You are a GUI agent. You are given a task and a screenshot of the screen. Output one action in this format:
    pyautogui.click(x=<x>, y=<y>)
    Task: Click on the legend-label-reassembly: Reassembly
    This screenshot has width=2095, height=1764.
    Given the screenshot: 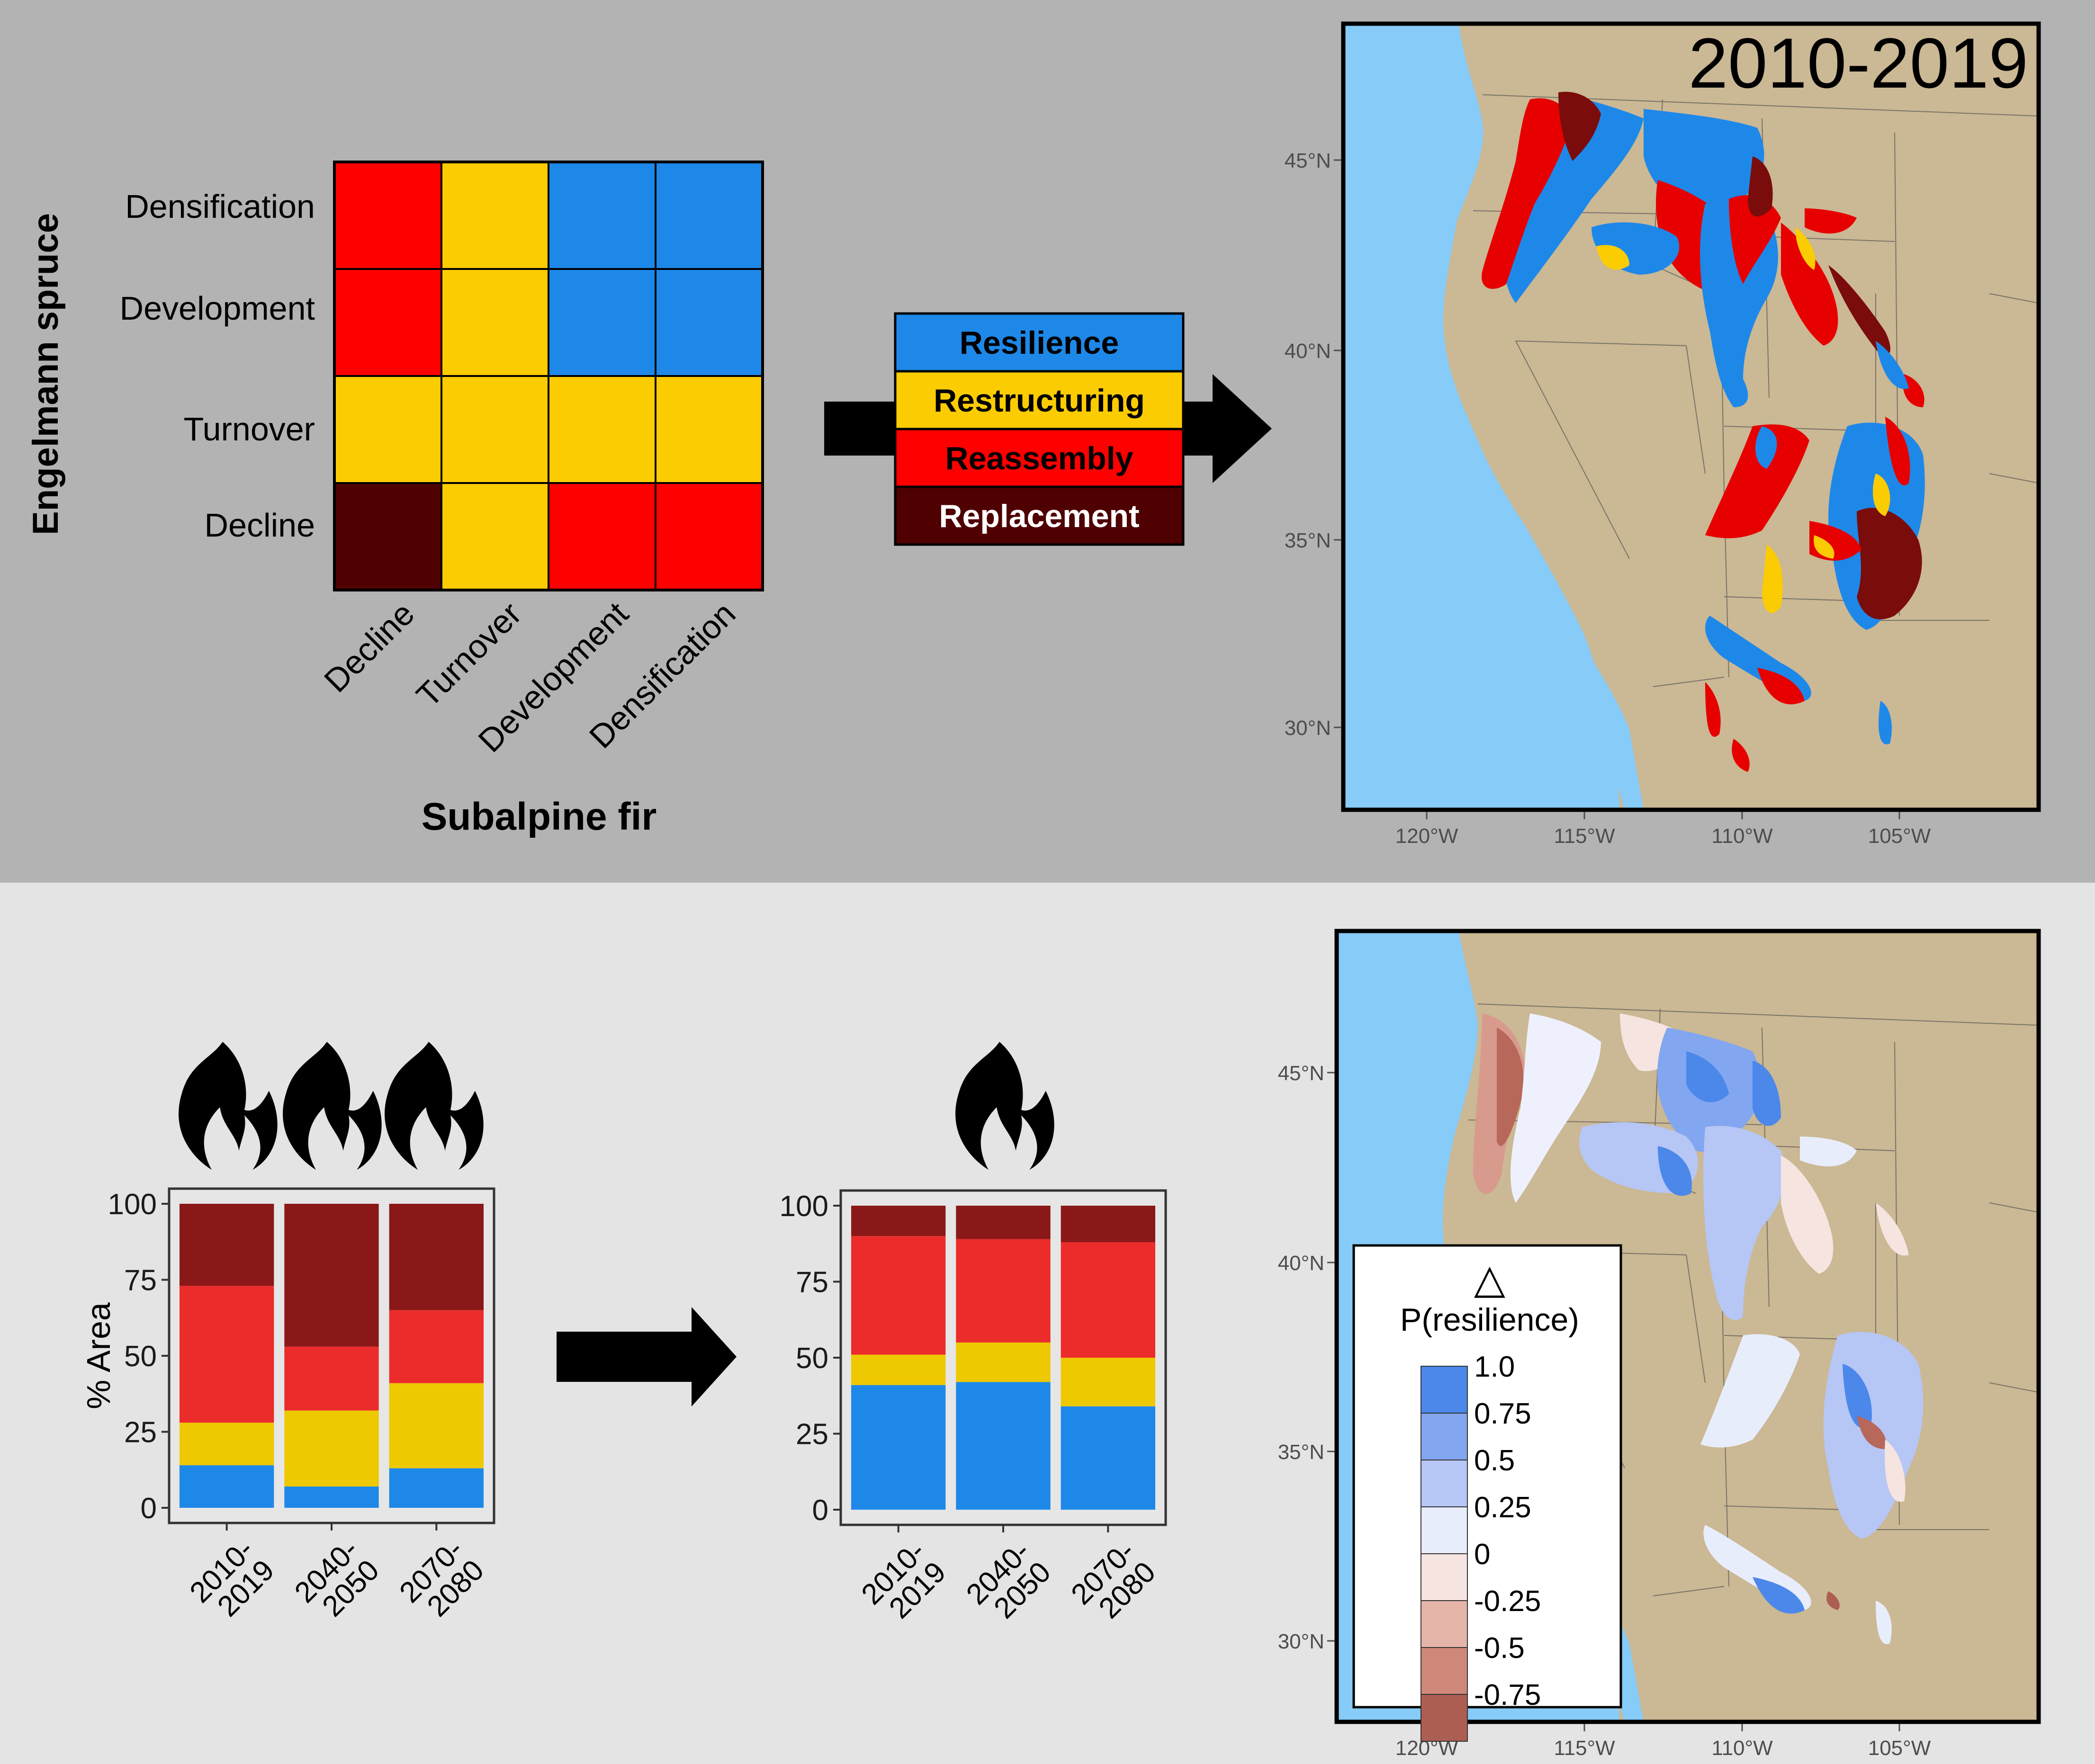 What is the action you would take?
    pyautogui.click(x=1039, y=458)
    